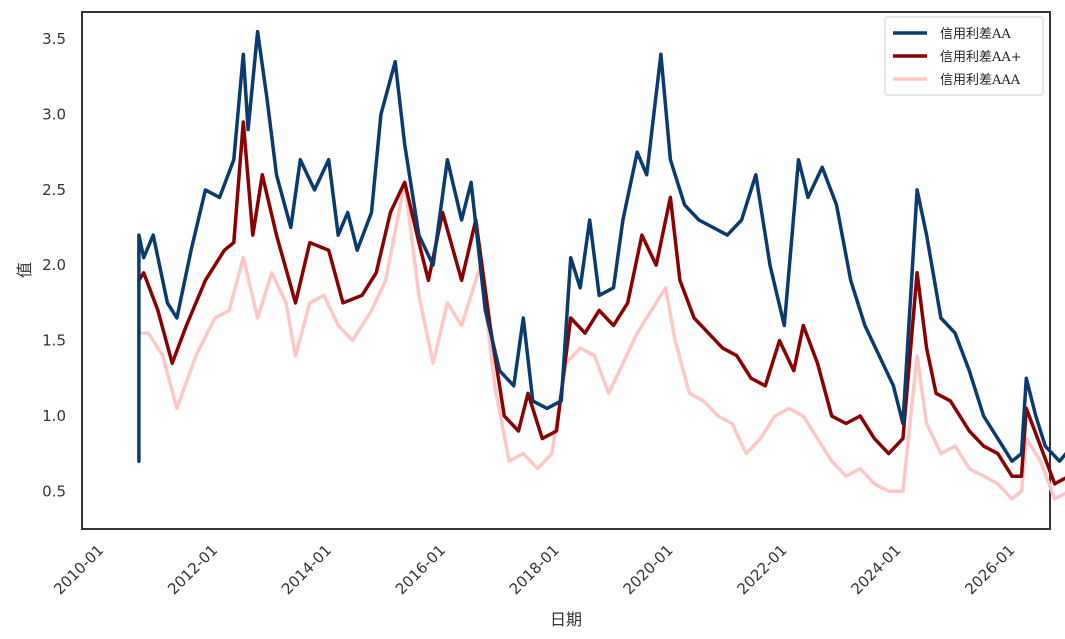  Describe the element at coordinates (420, 569) in the screenshot. I see `x-tick-label: 2016-01` at that location.